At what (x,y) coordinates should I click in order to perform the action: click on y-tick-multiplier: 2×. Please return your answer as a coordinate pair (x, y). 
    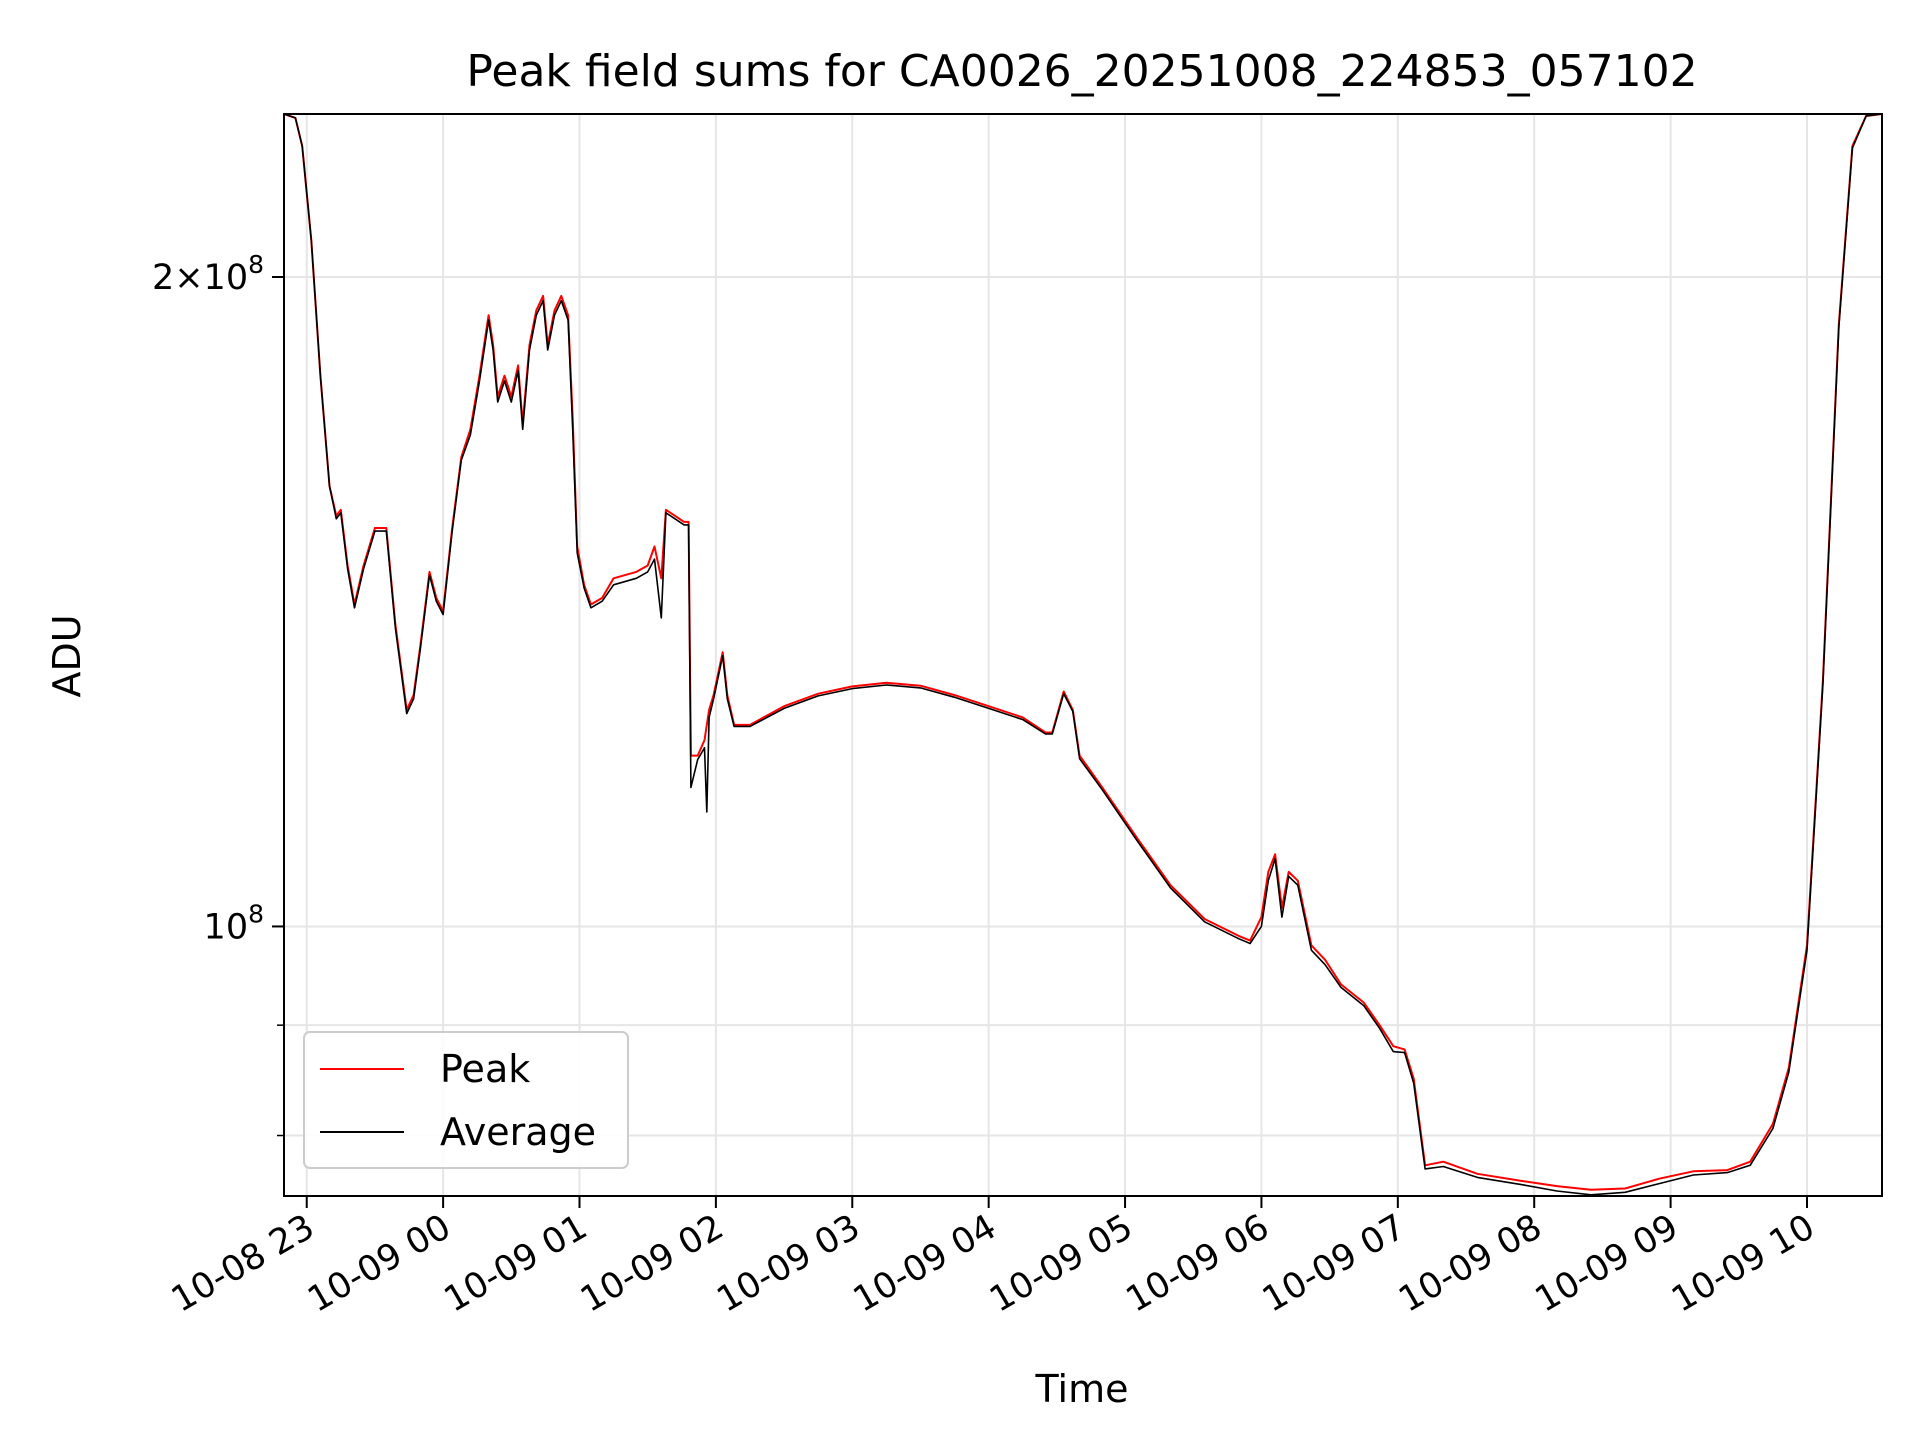
    Looking at the image, I should click on (178, 278).